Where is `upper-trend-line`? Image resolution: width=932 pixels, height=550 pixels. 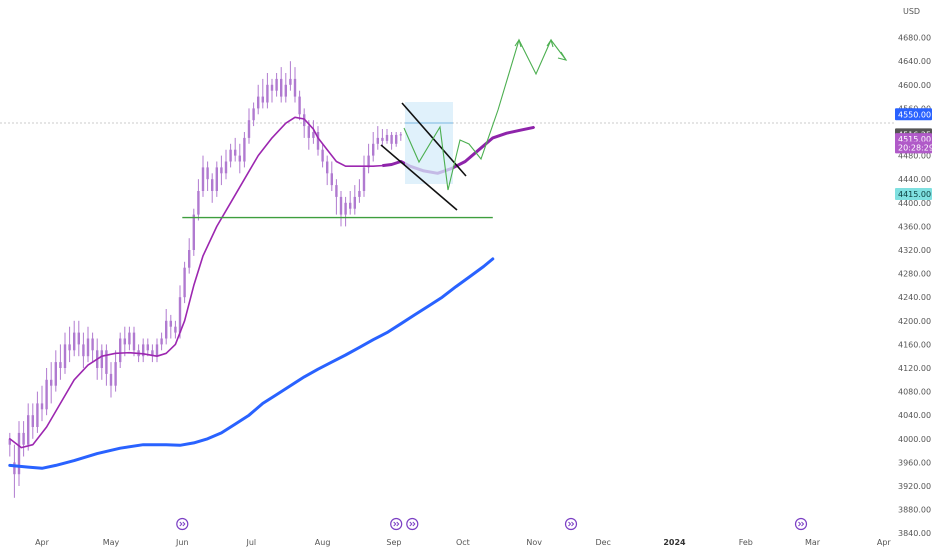 upper-trend-line is located at coordinates (434, 139).